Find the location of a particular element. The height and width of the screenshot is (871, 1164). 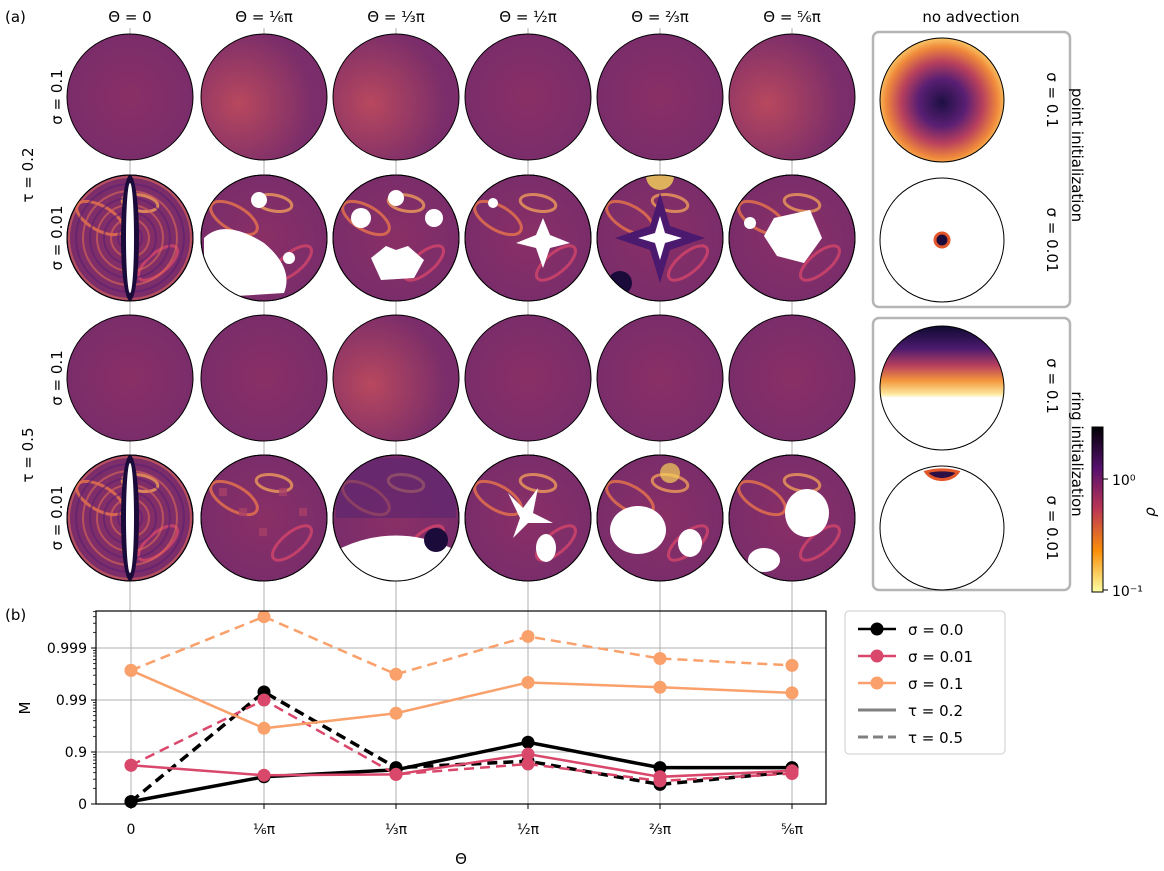

panel-b-label: (b) is located at coordinates (15, 615).